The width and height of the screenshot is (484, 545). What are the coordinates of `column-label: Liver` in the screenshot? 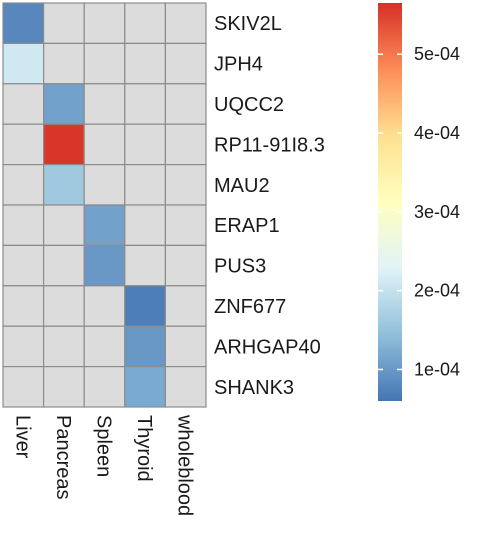 It's located at (22, 437).